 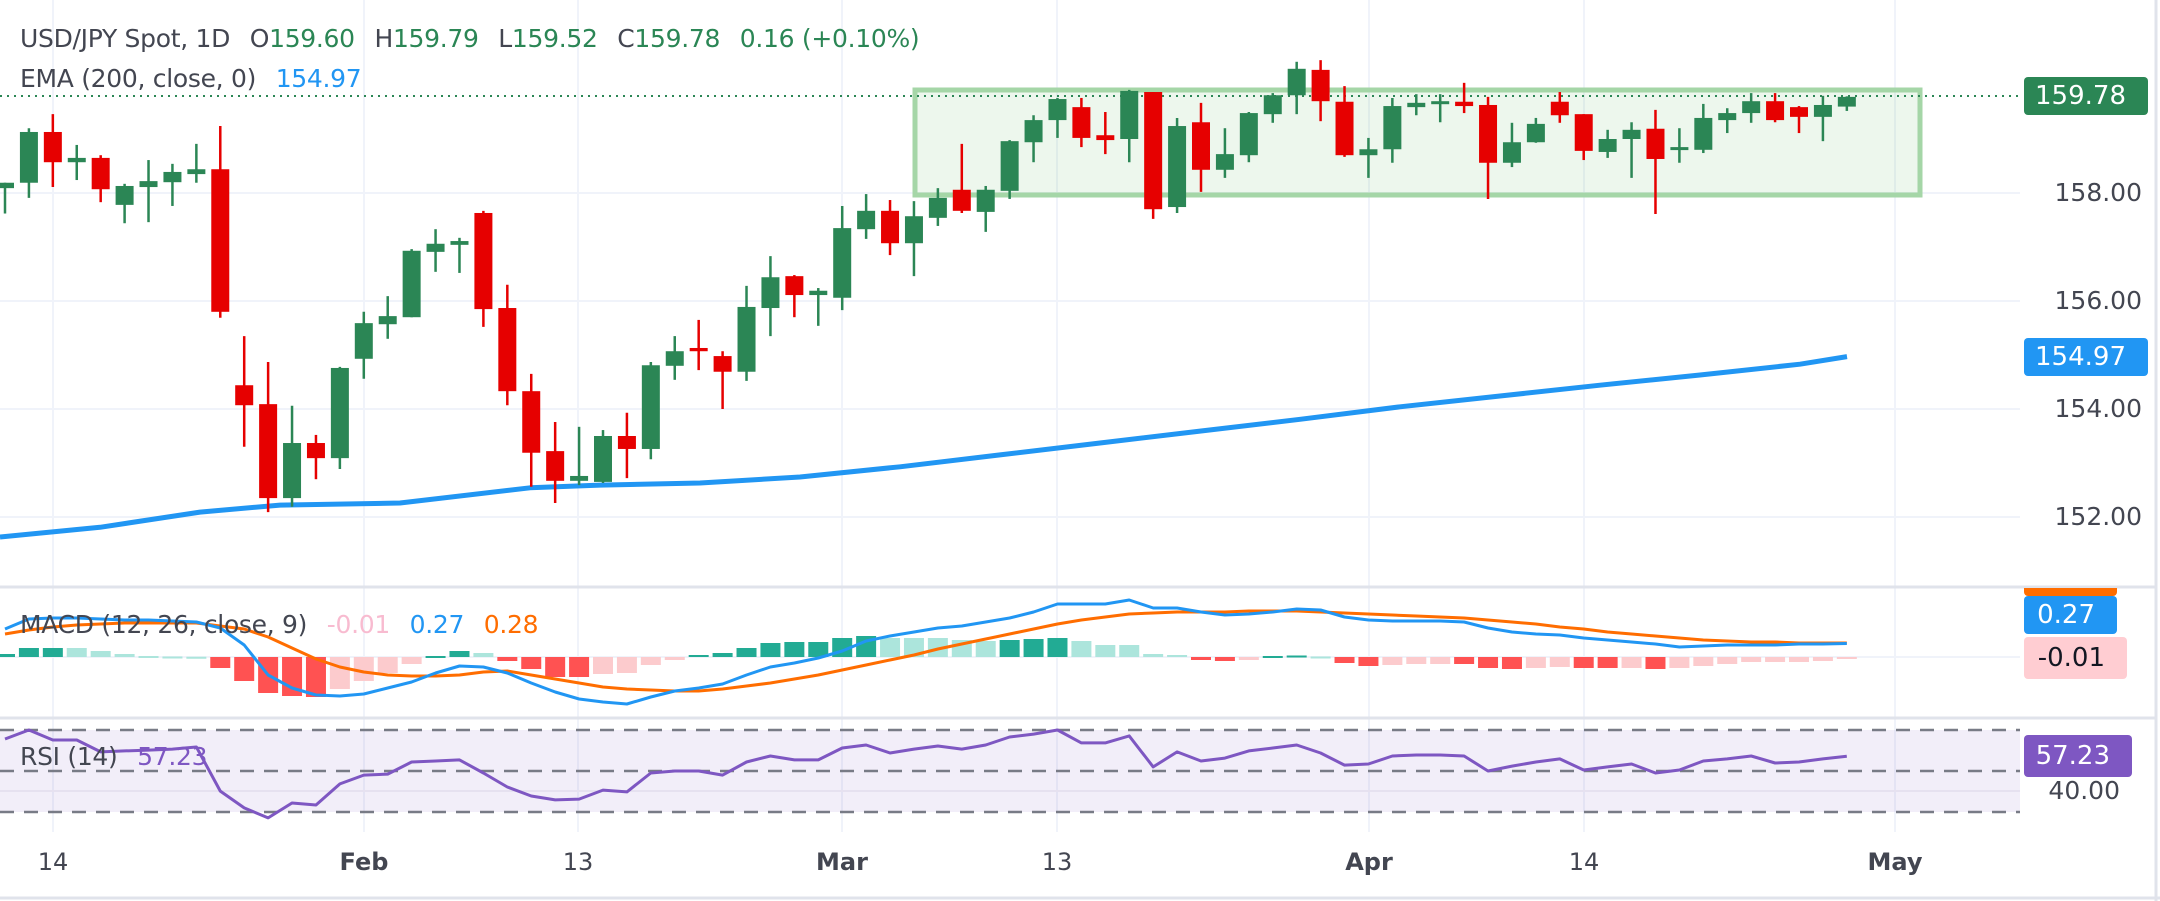 I want to click on macd-line, so click(x=925, y=652).